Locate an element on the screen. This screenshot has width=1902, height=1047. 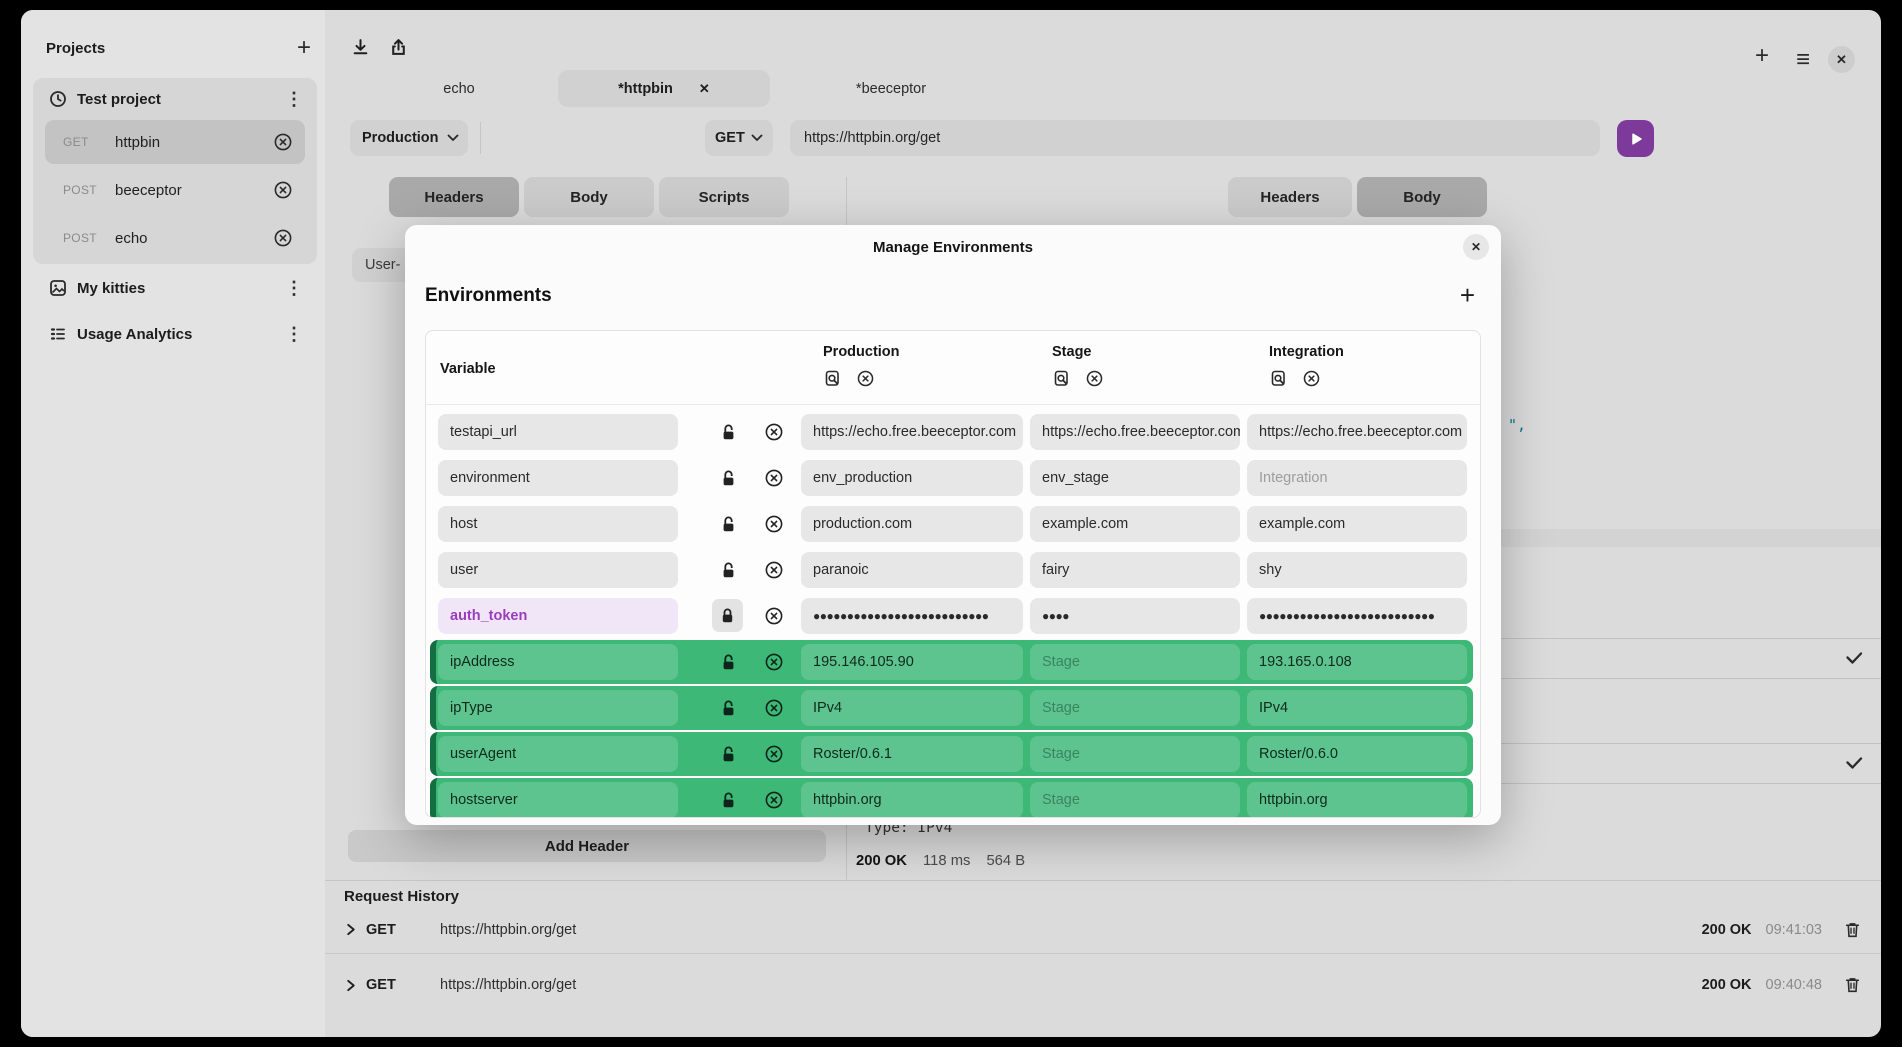
menu-icon: ≡ is located at coordinates (1802, 59).